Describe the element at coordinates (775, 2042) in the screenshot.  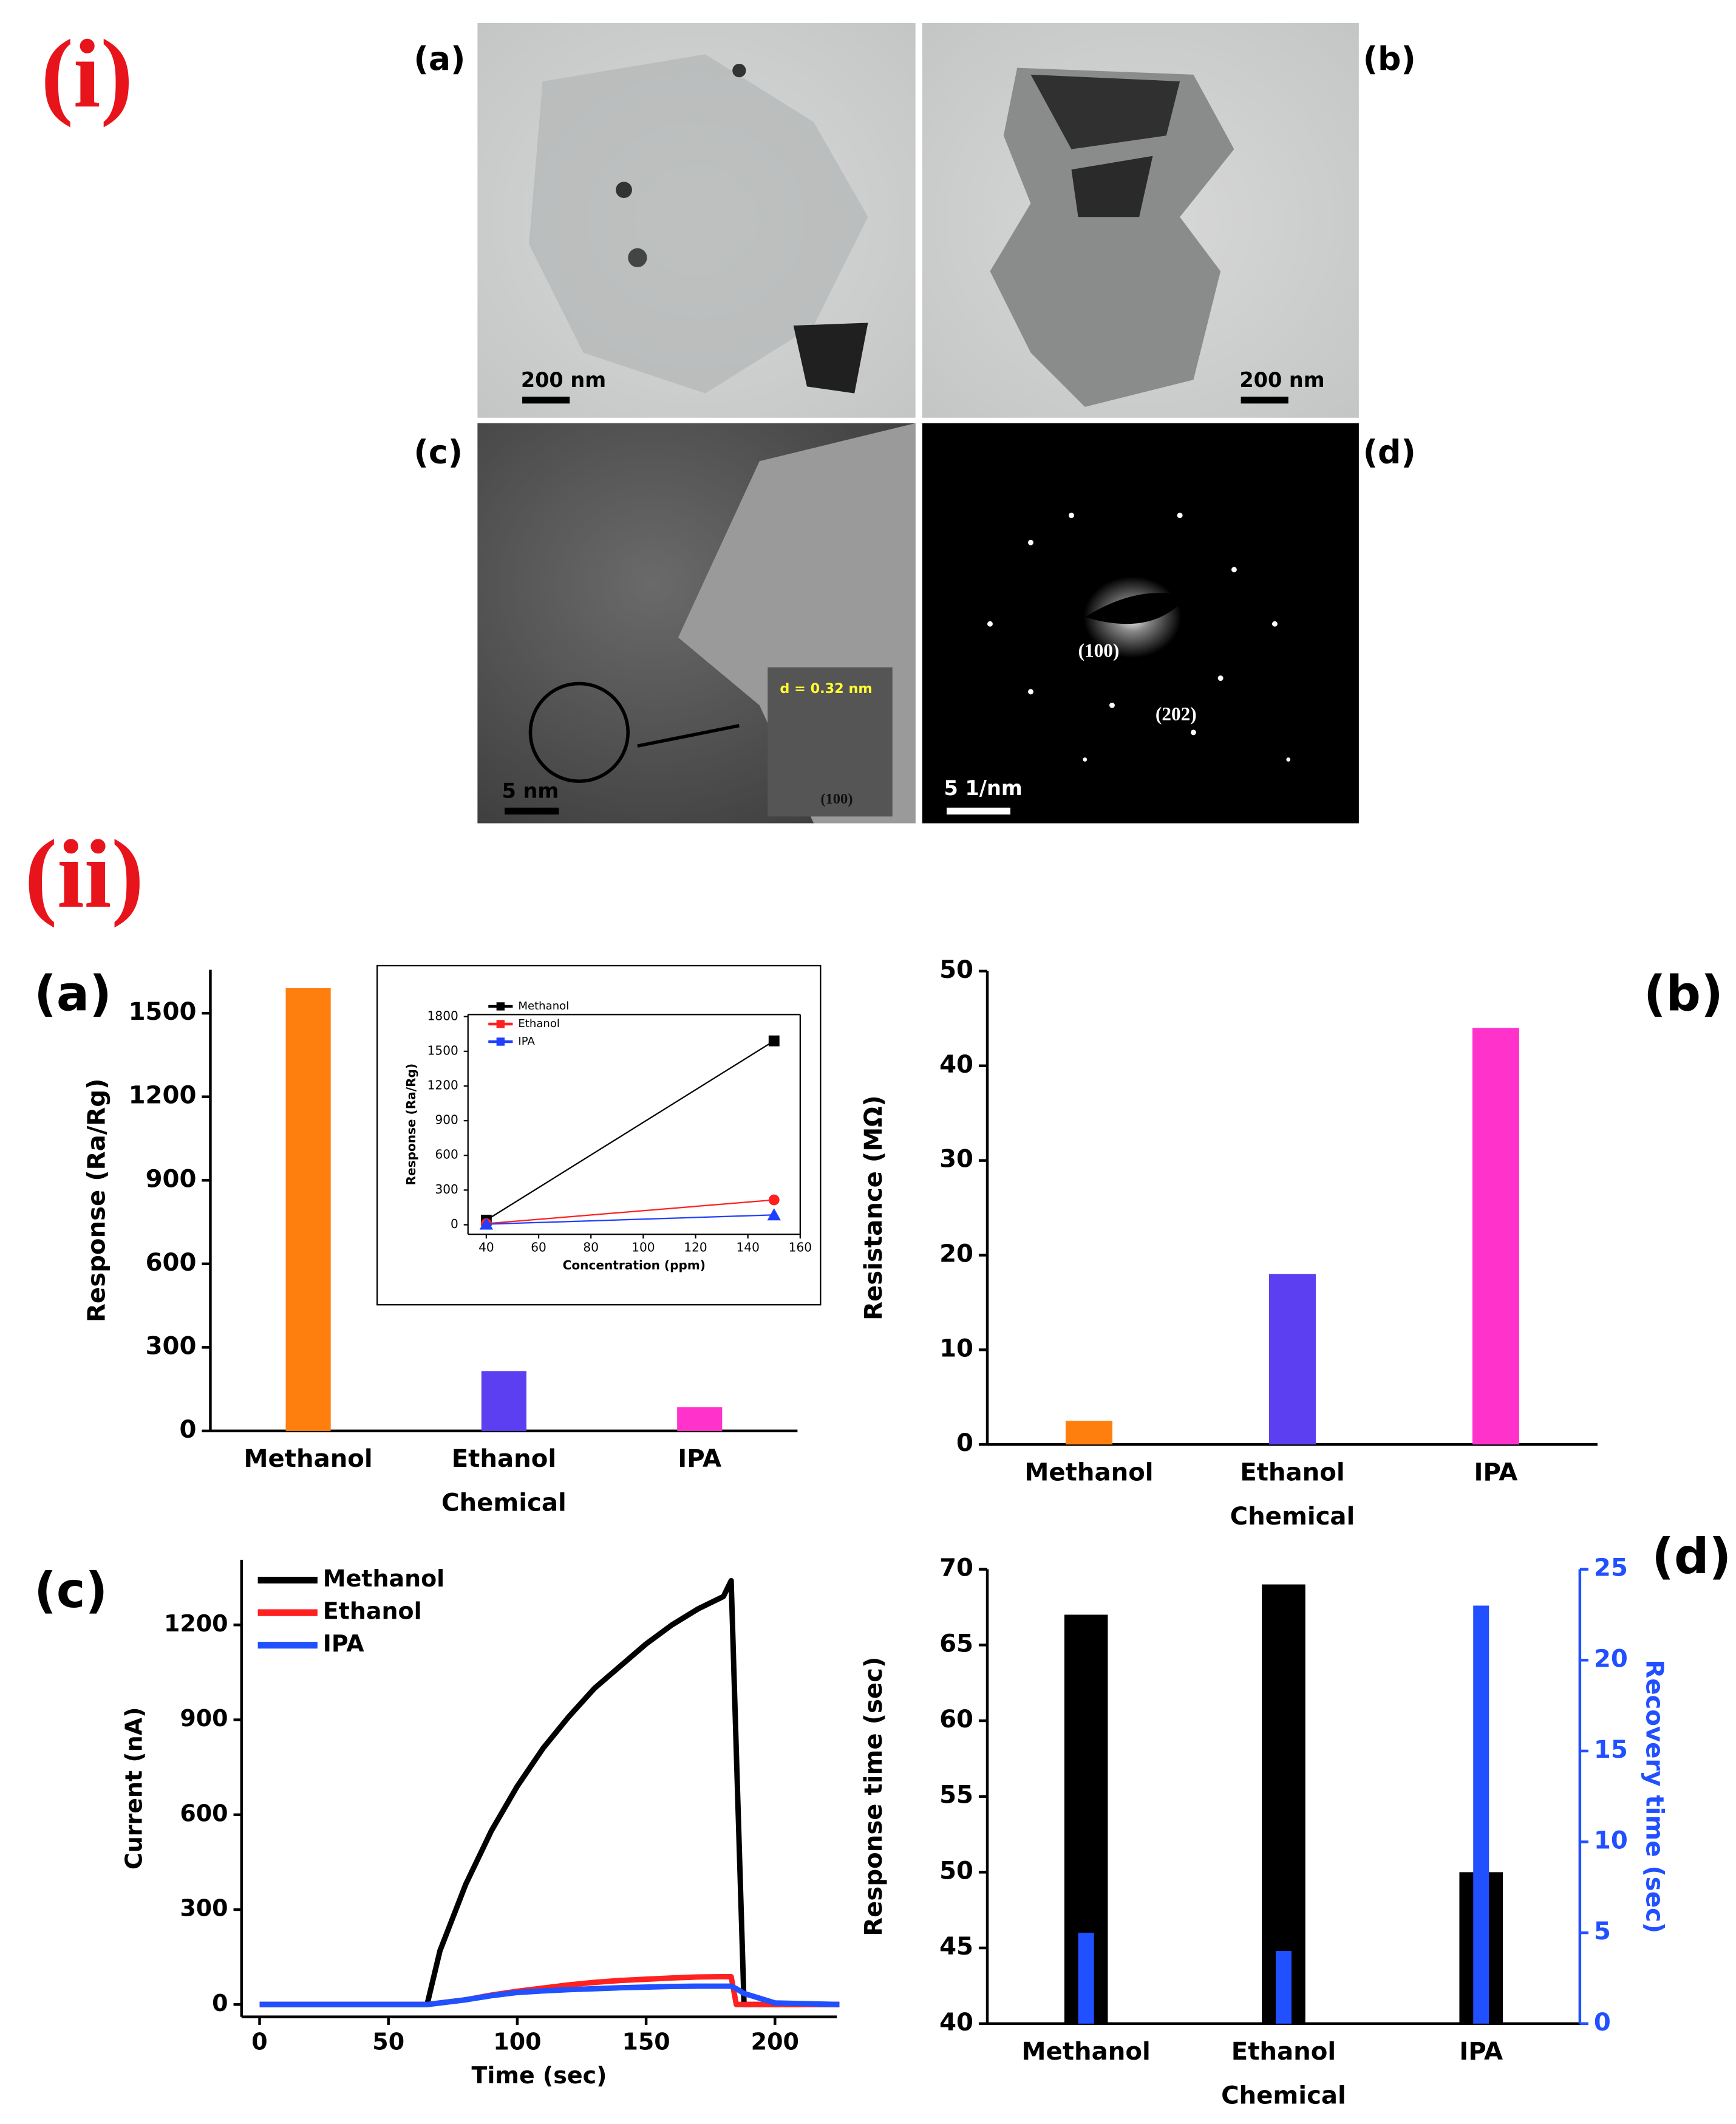
I see `x-tick-label: 200` at that location.